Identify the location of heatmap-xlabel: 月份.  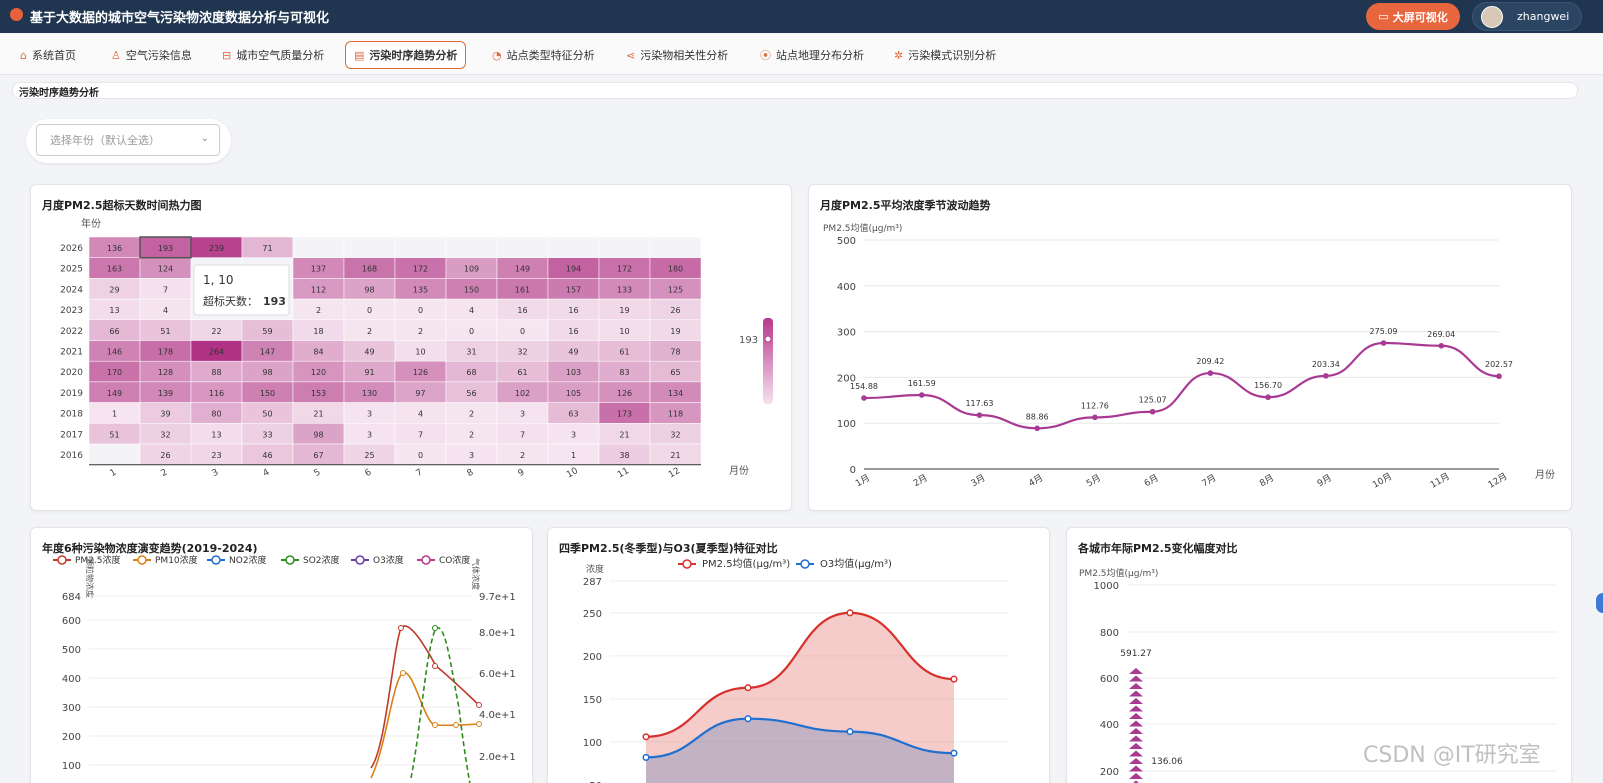
(739, 471).